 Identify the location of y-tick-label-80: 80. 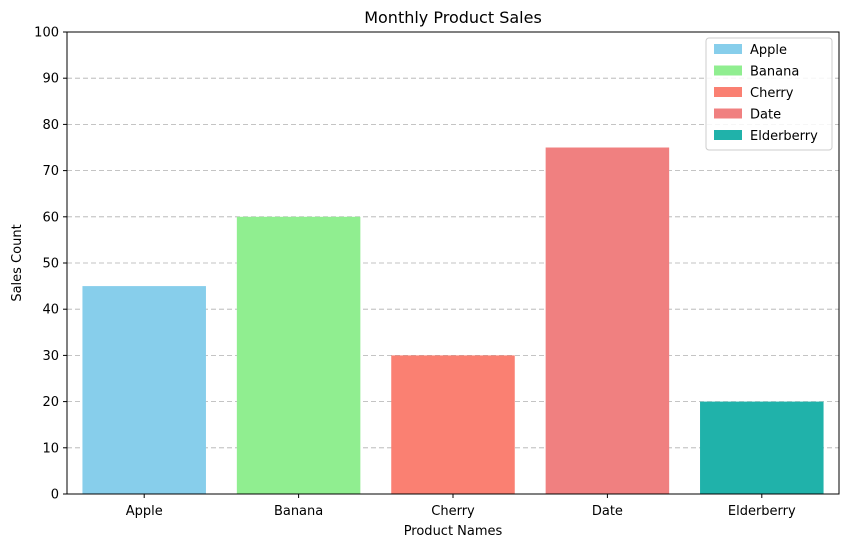
(50, 125).